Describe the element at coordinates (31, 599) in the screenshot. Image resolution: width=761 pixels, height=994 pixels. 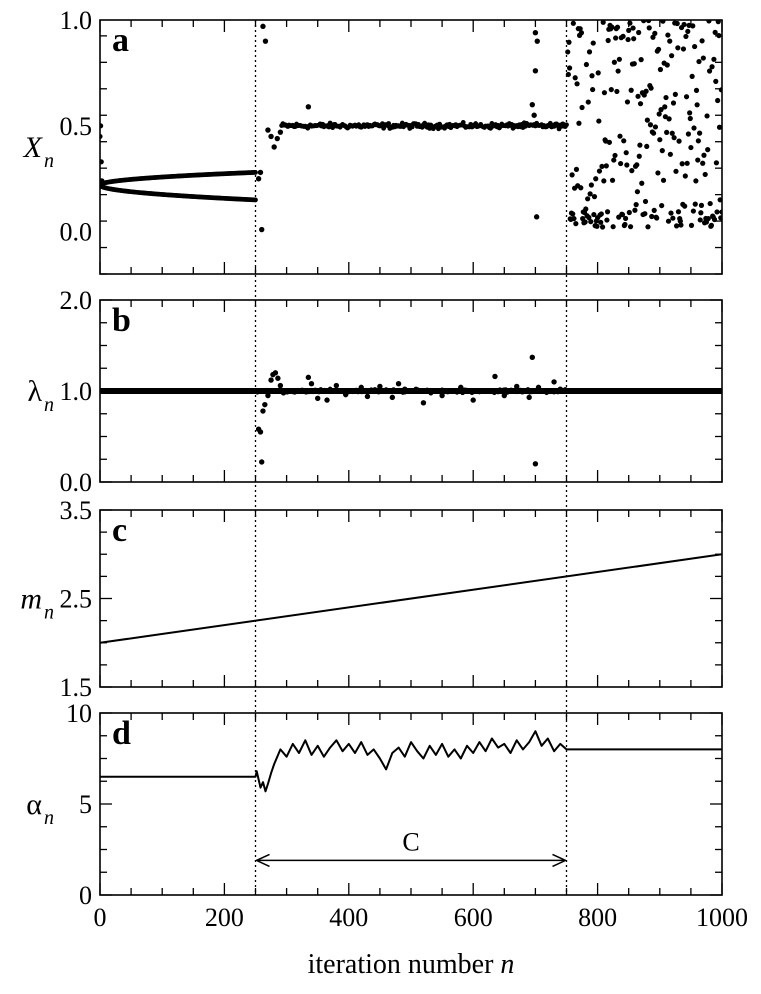
I see `y-axis-label: m` at that location.